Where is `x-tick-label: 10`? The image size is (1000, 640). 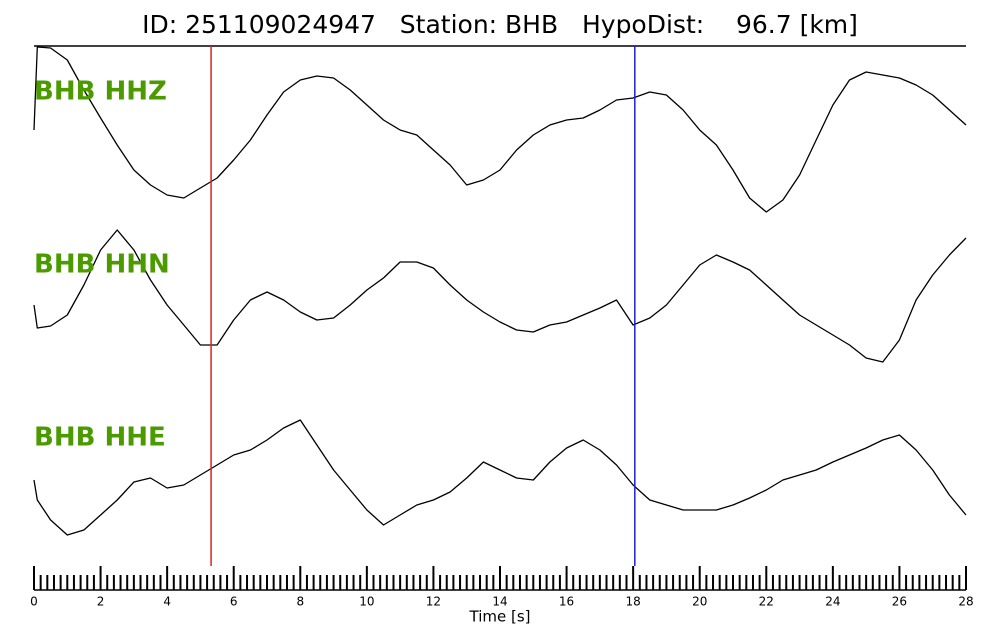 x-tick-label: 10 is located at coordinates (366, 602).